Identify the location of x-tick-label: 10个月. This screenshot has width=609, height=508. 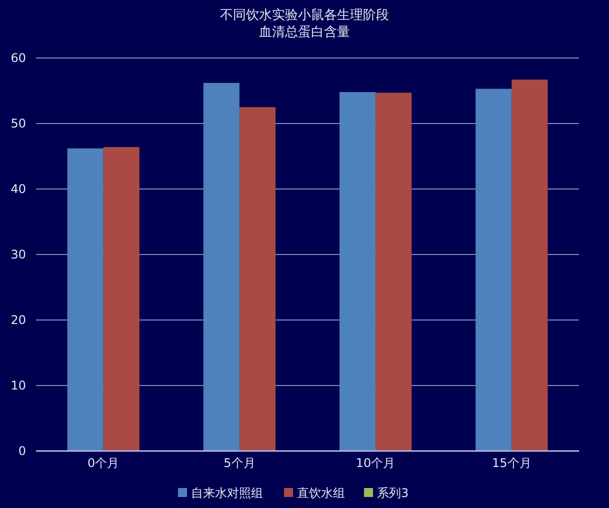
(376, 463).